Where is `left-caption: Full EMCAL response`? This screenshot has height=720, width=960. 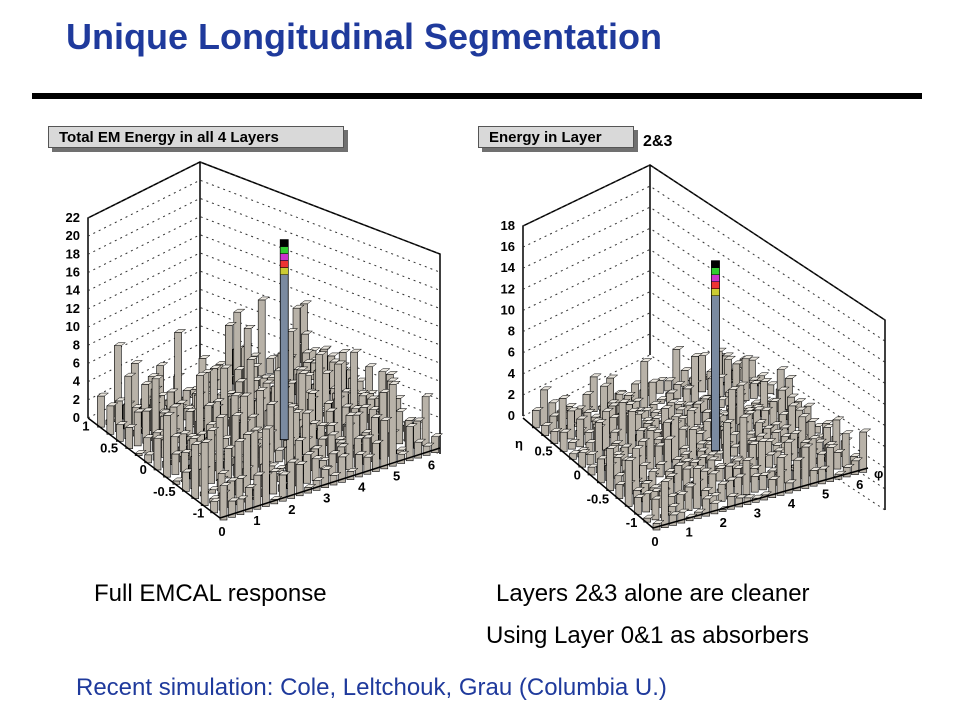
left-caption: Full EMCAL response is located at coordinates (210, 593).